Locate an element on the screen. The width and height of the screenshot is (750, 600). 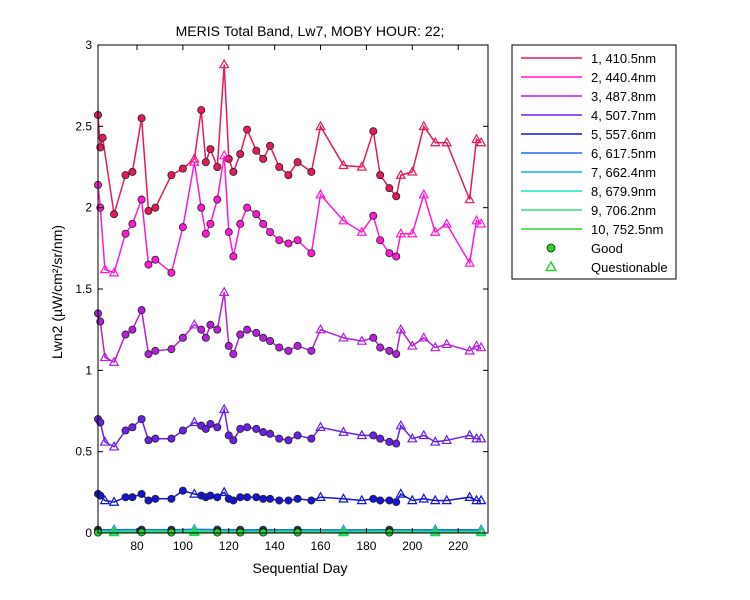
y-tick-label: 3 is located at coordinates (88, 45).